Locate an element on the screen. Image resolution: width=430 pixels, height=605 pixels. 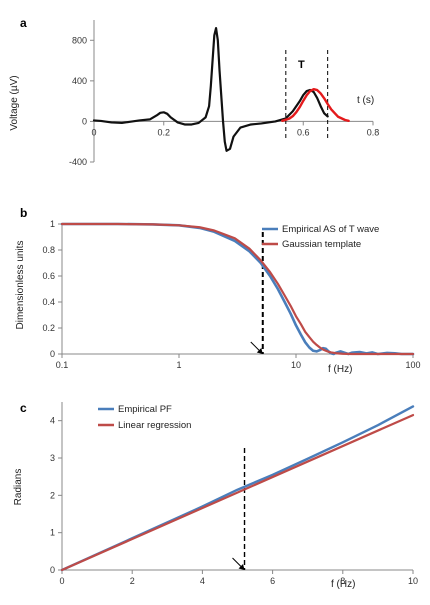
x-tick-label: 1 is located at coordinates (178, 365).